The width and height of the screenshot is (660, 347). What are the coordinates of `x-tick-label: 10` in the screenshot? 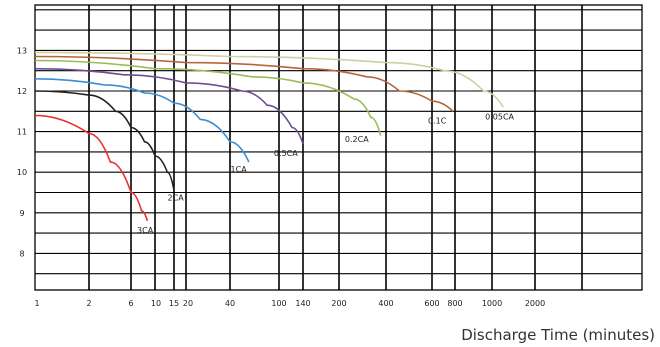 It's located at (156, 303).